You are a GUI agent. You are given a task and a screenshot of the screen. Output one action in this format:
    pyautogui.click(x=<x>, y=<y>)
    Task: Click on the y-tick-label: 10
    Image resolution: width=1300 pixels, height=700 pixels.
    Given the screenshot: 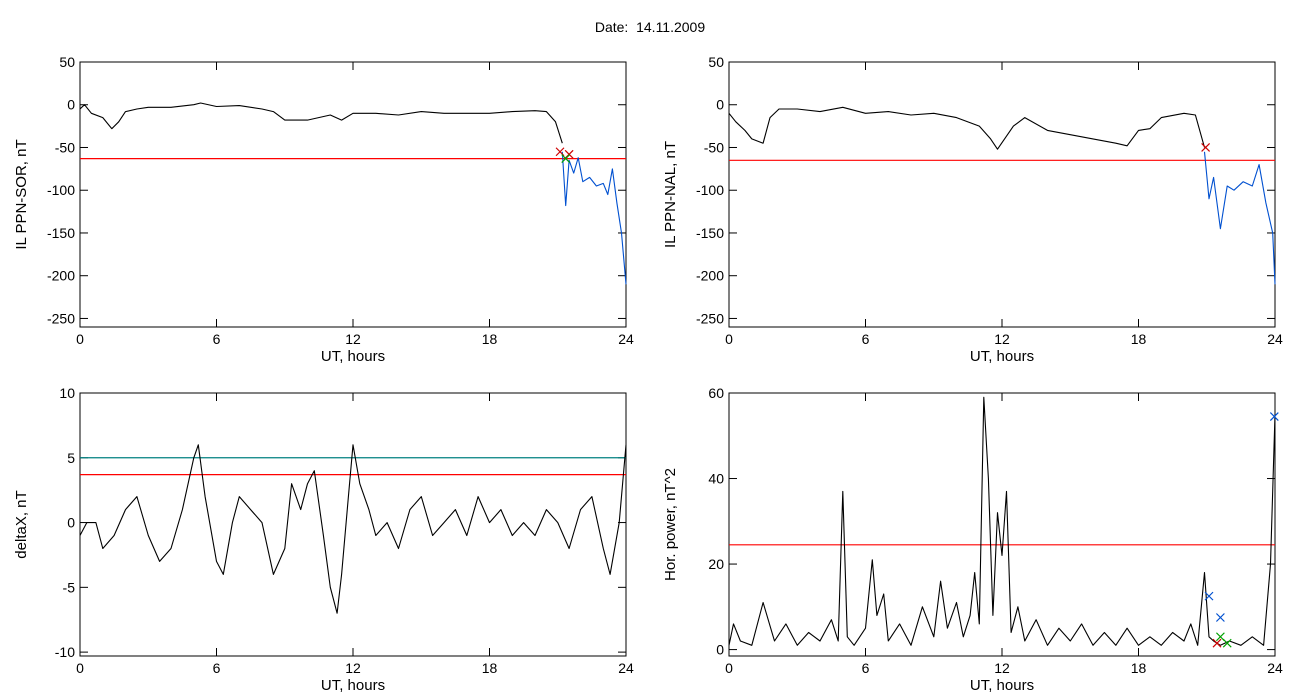 What is the action you would take?
    pyautogui.click(x=67, y=393)
    